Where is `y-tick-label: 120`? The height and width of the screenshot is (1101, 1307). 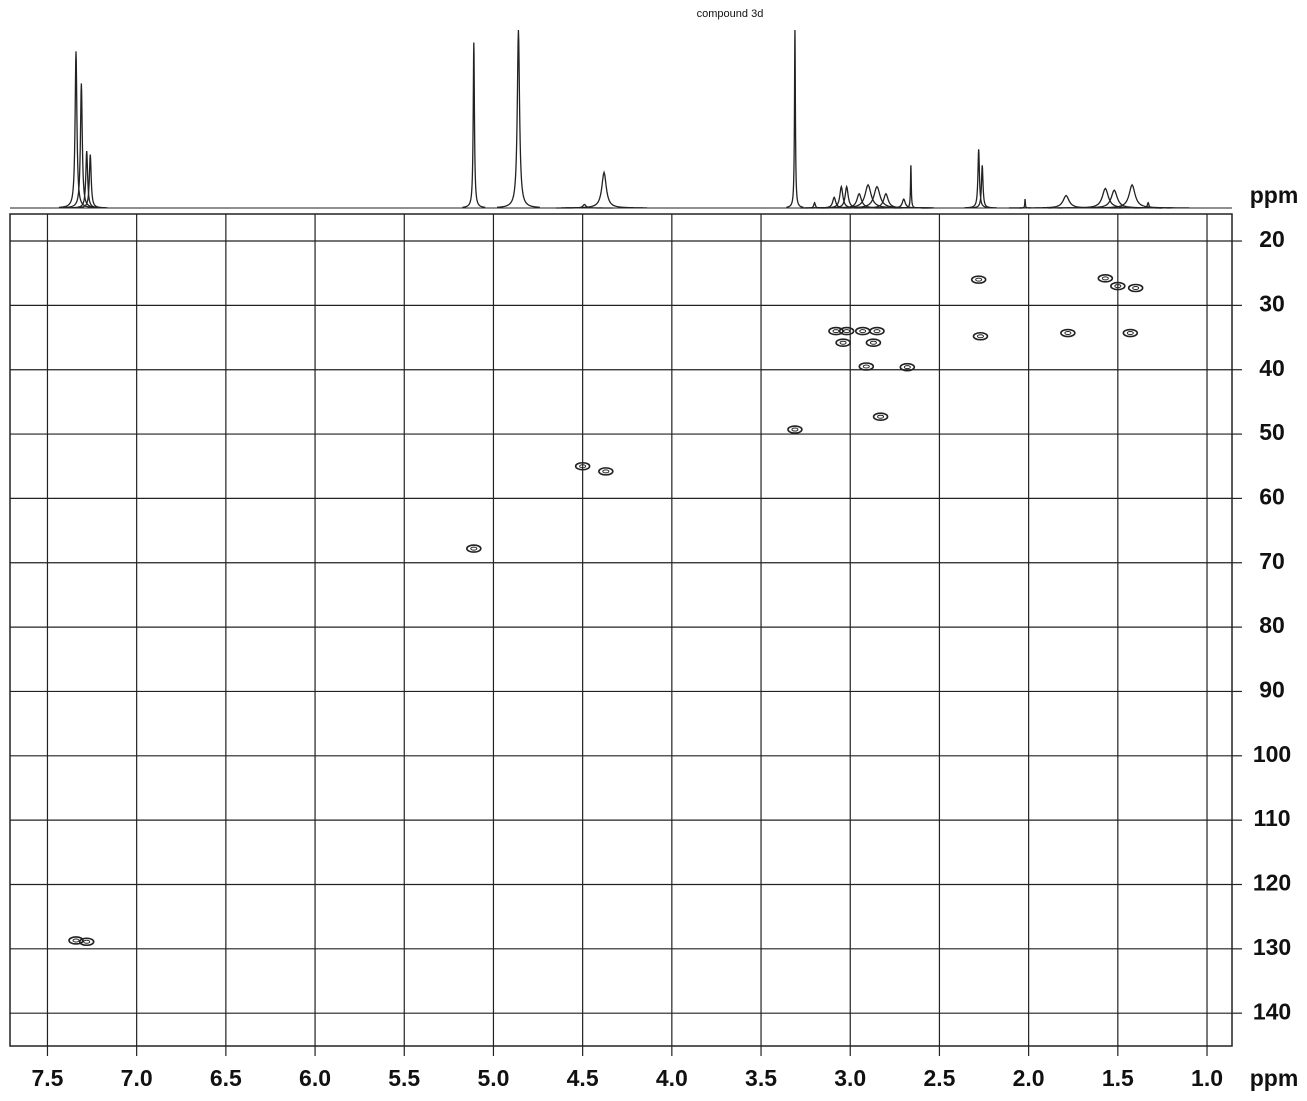
y-tick-label: 120 is located at coordinates (1272, 883).